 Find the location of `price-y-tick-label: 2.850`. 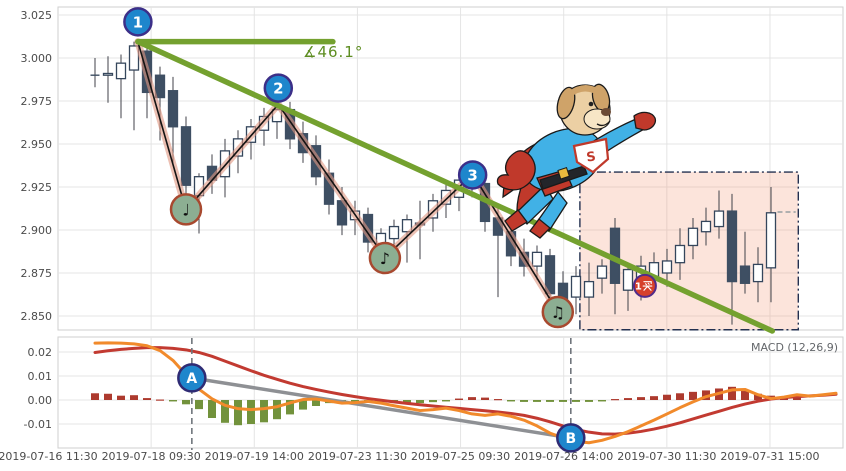

price-y-tick-label: 2.850 is located at coordinates (37, 316).